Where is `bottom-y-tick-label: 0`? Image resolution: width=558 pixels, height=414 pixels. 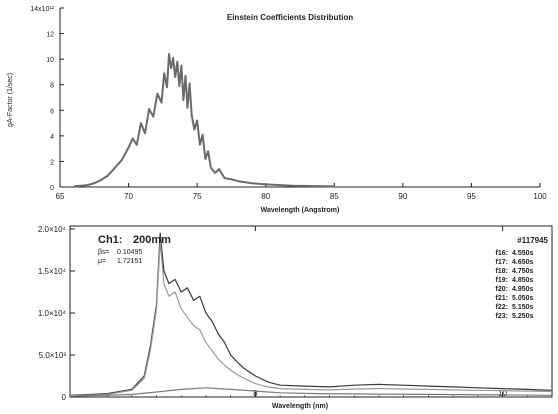
bottom-y-tick-label: 0 is located at coordinates (64, 397).